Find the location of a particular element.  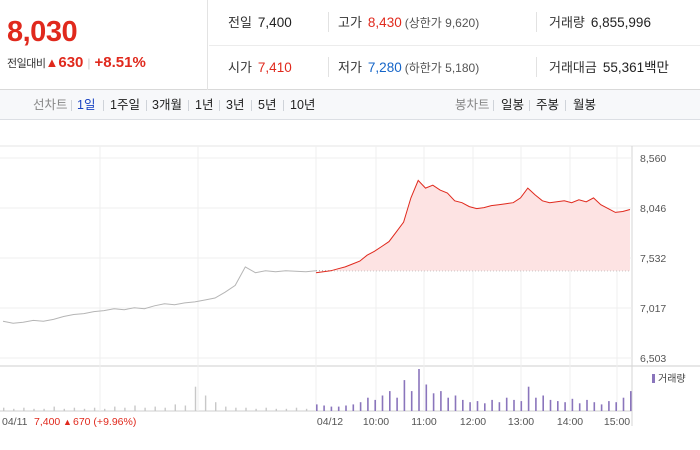

x-tick-label: 14:00 is located at coordinates (570, 422).